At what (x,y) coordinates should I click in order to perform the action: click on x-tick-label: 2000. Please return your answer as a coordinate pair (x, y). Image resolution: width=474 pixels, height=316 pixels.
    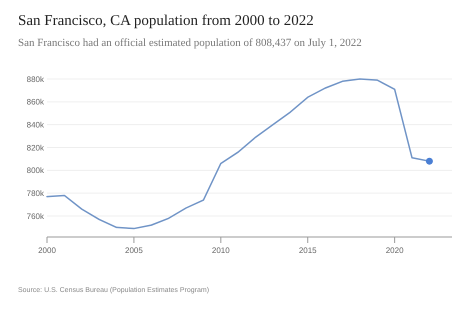
    Looking at the image, I should click on (47, 250).